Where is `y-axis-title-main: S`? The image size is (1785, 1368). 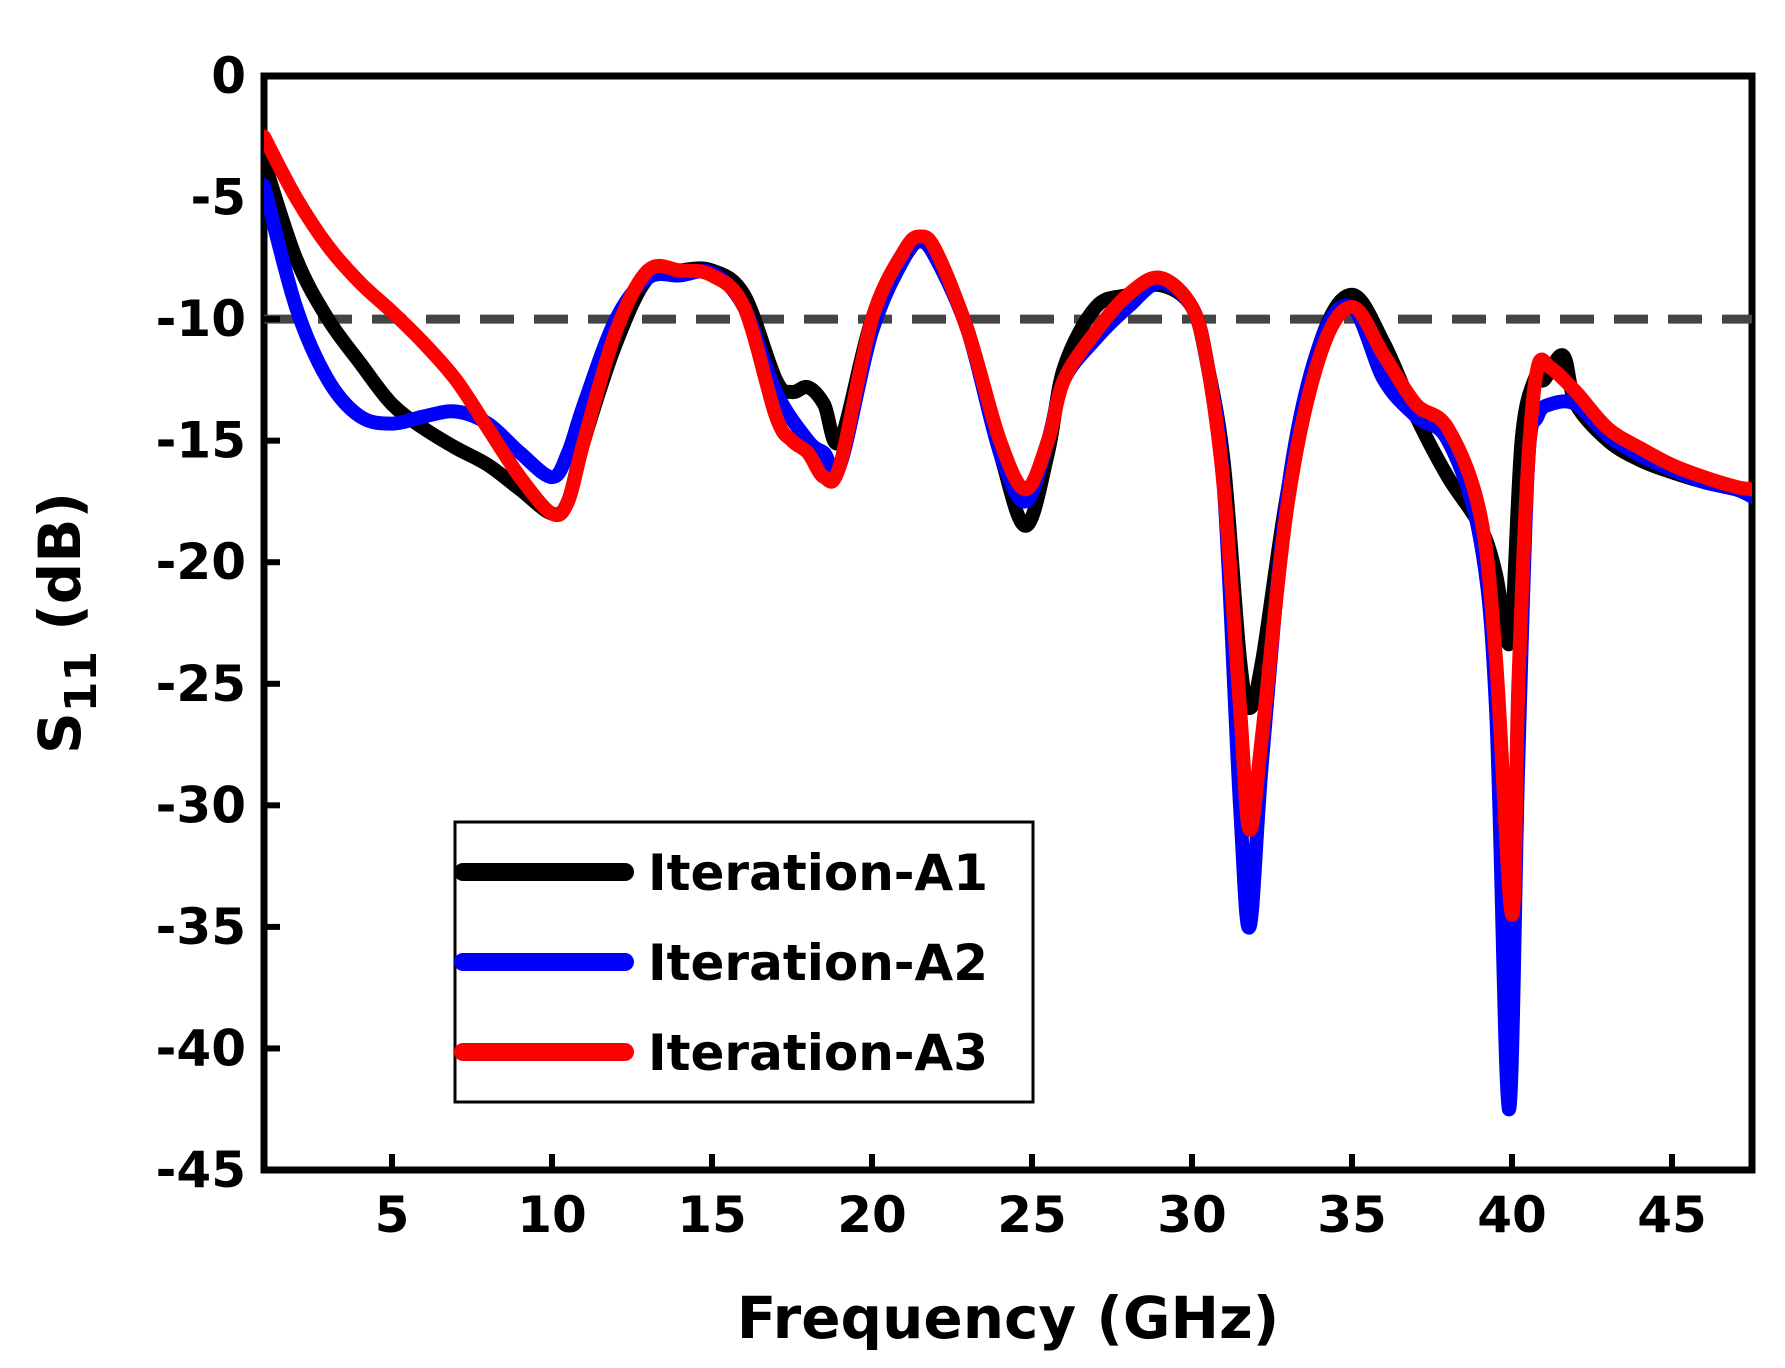 y-axis-title-main: S is located at coordinates (60, 733).